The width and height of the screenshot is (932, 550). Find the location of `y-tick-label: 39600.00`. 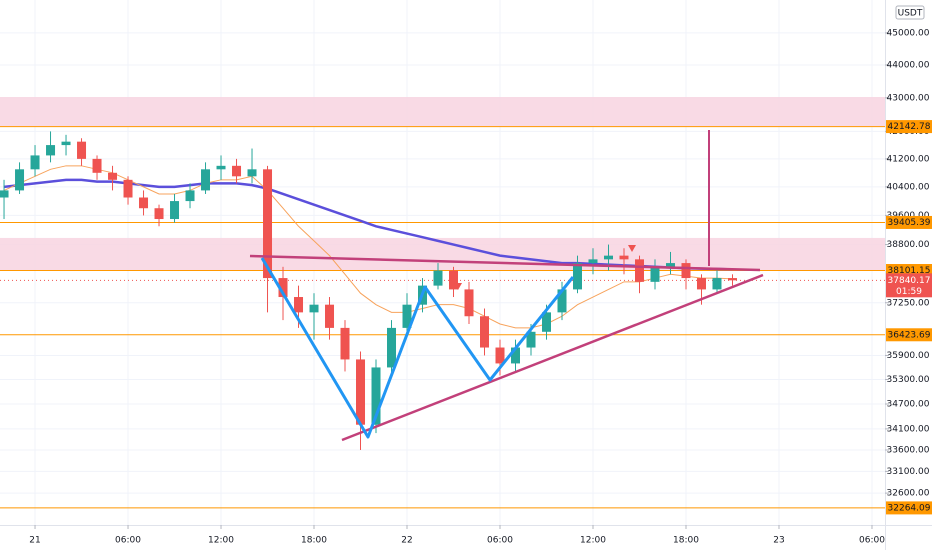

y-tick-label: 39600.00 is located at coordinates (908, 216).